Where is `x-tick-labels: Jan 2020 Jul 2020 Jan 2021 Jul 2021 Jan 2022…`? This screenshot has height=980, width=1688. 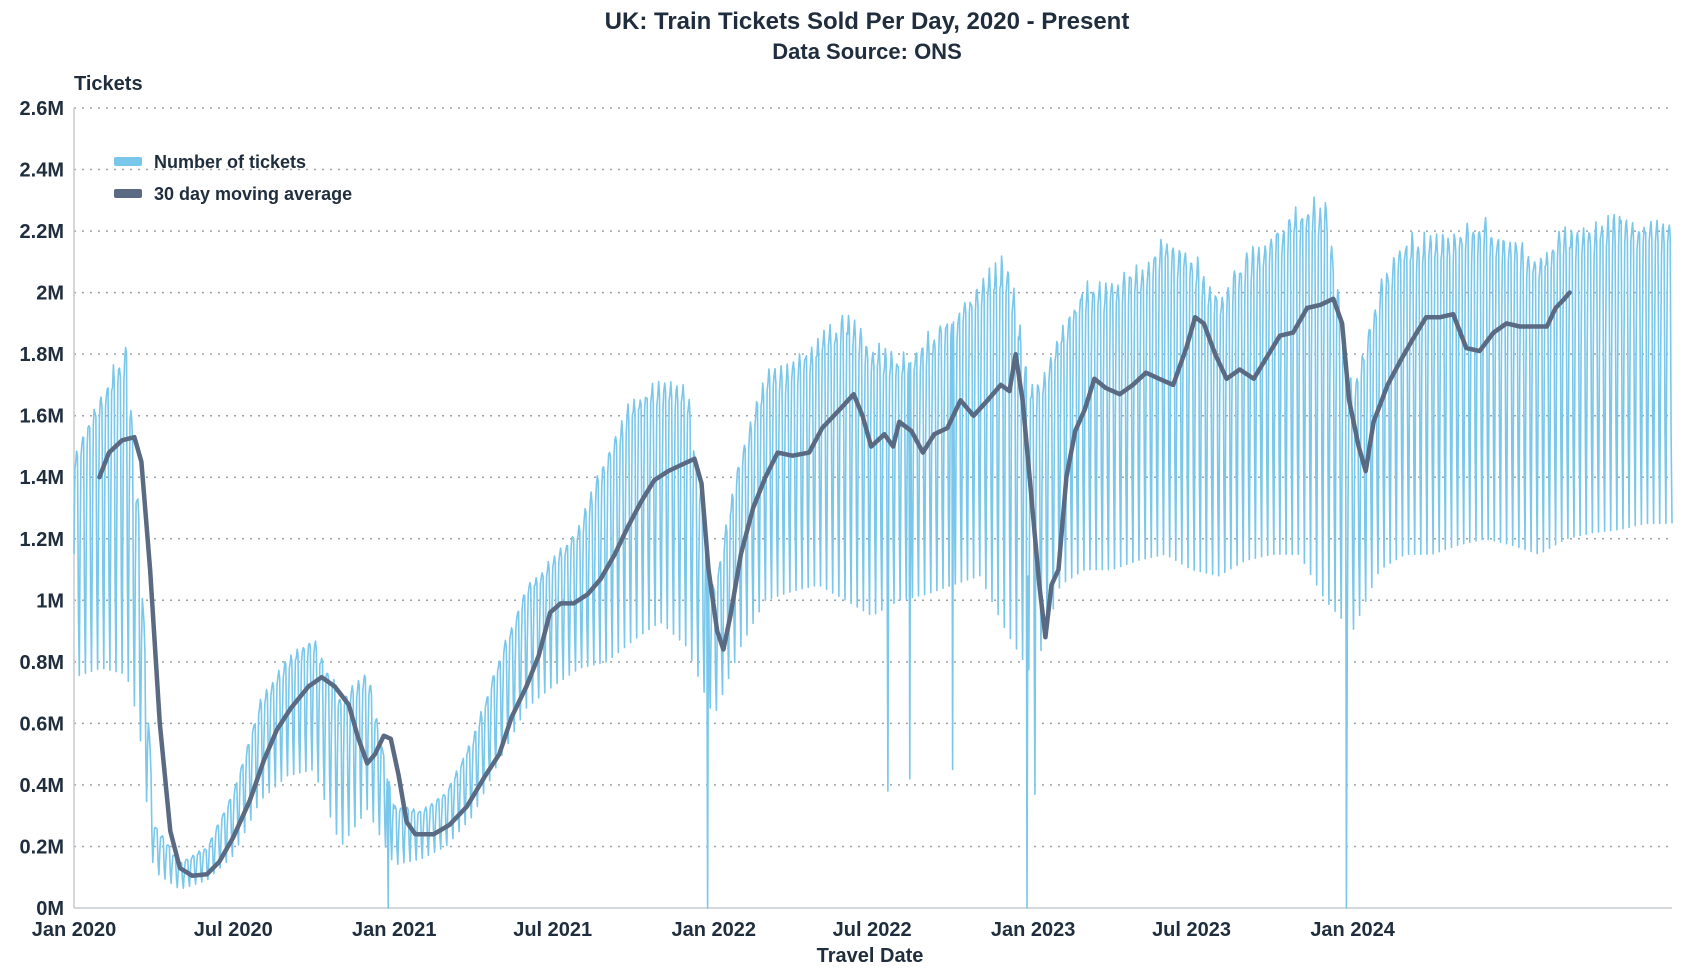 x-tick-labels: Jan 2020 Jul 2020 Jan 2021 Jul 2021 Jan 2022… is located at coordinates (714, 930).